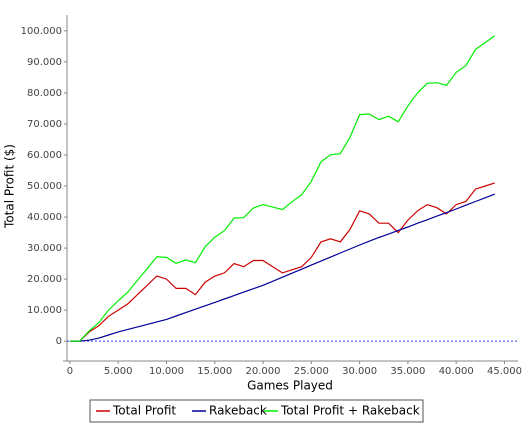  What do you see at coordinates (44, 248) in the screenshot?
I see `y-tick-label: 30.000` at bounding box center [44, 248].